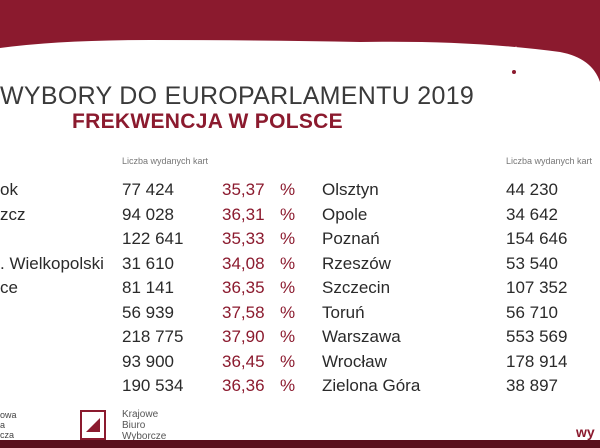 The height and width of the screenshot is (448, 600). What do you see at coordinates (350, 189) in the screenshot?
I see `city-name-right: Olsztyn` at bounding box center [350, 189].